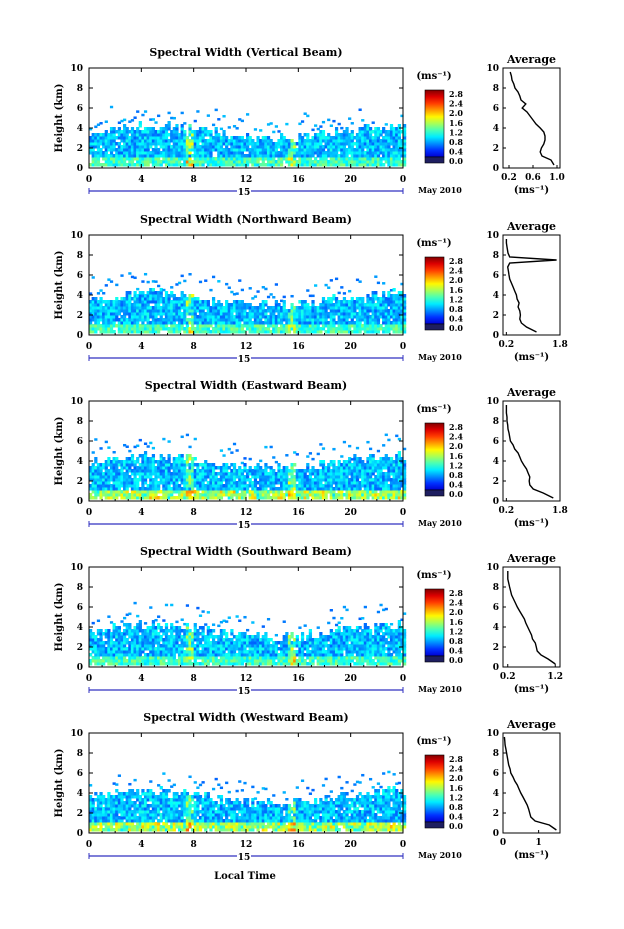  Describe the element at coordinates (509, 178) in the screenshot. I see `avg-x-tick-label: 0.2` at that location.